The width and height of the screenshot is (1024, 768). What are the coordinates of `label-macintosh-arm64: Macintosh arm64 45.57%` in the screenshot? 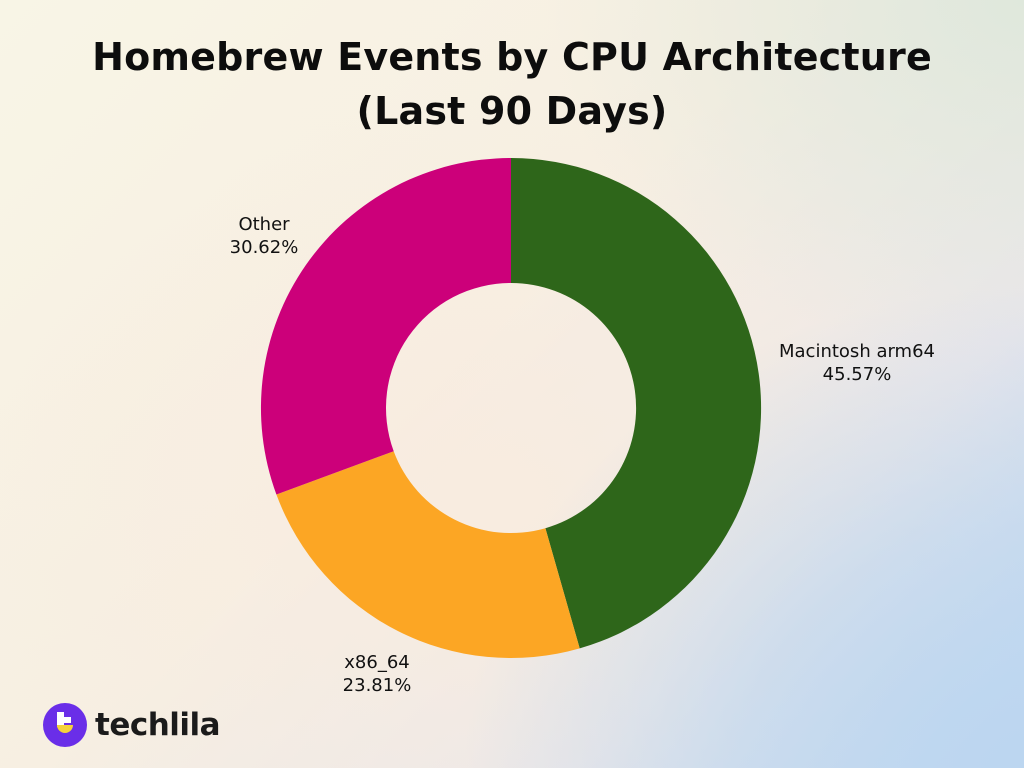 It's located at (857, 363).